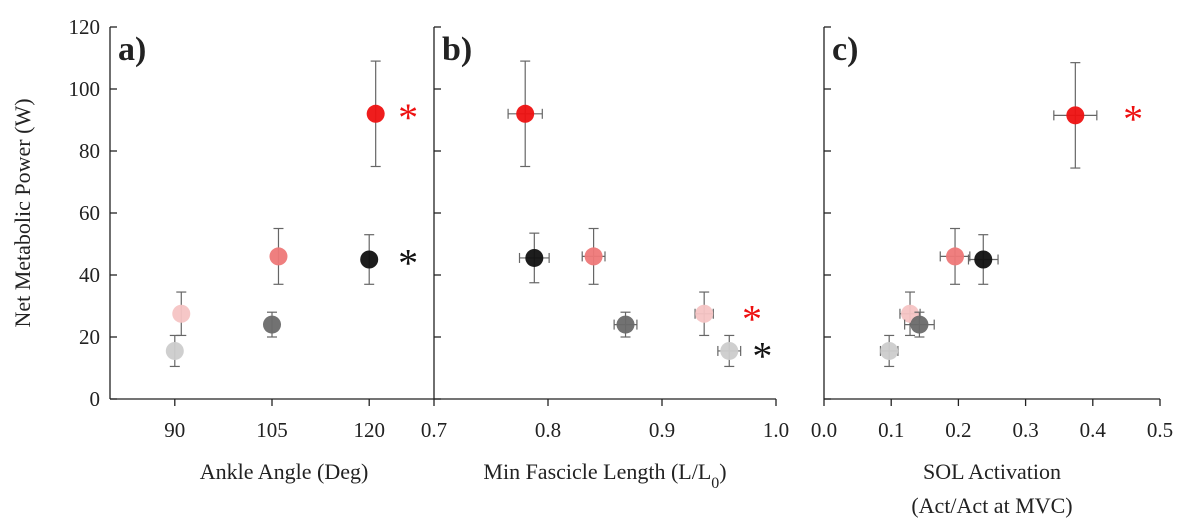  What do you see at coordinates (991, 505) in the screenshot?
I see `x-axis-title-line2: (Act/Act at MVC)` at bounding box center [991, 505].